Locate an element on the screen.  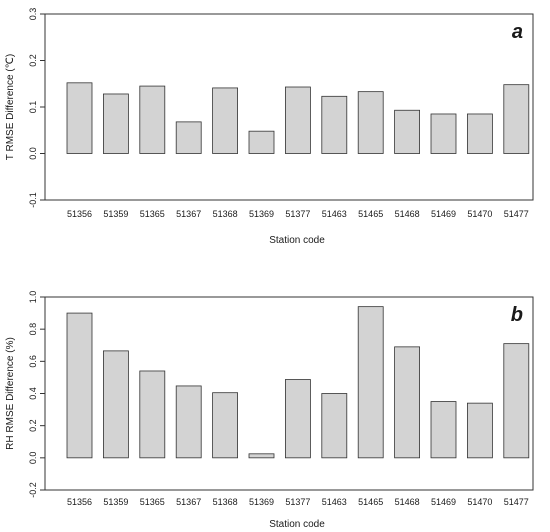
y-tick-label: 0.3 is located at coordinates (33, 14).